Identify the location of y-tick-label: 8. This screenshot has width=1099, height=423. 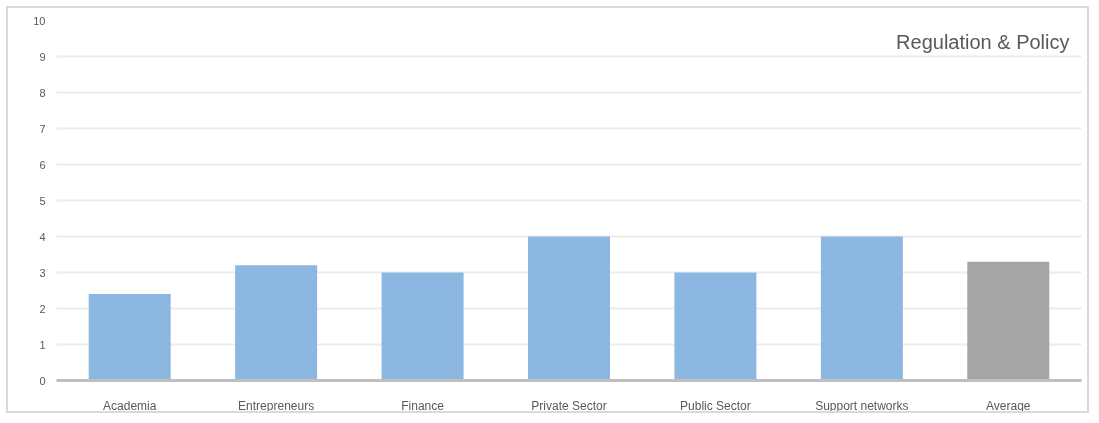
(42, 92).